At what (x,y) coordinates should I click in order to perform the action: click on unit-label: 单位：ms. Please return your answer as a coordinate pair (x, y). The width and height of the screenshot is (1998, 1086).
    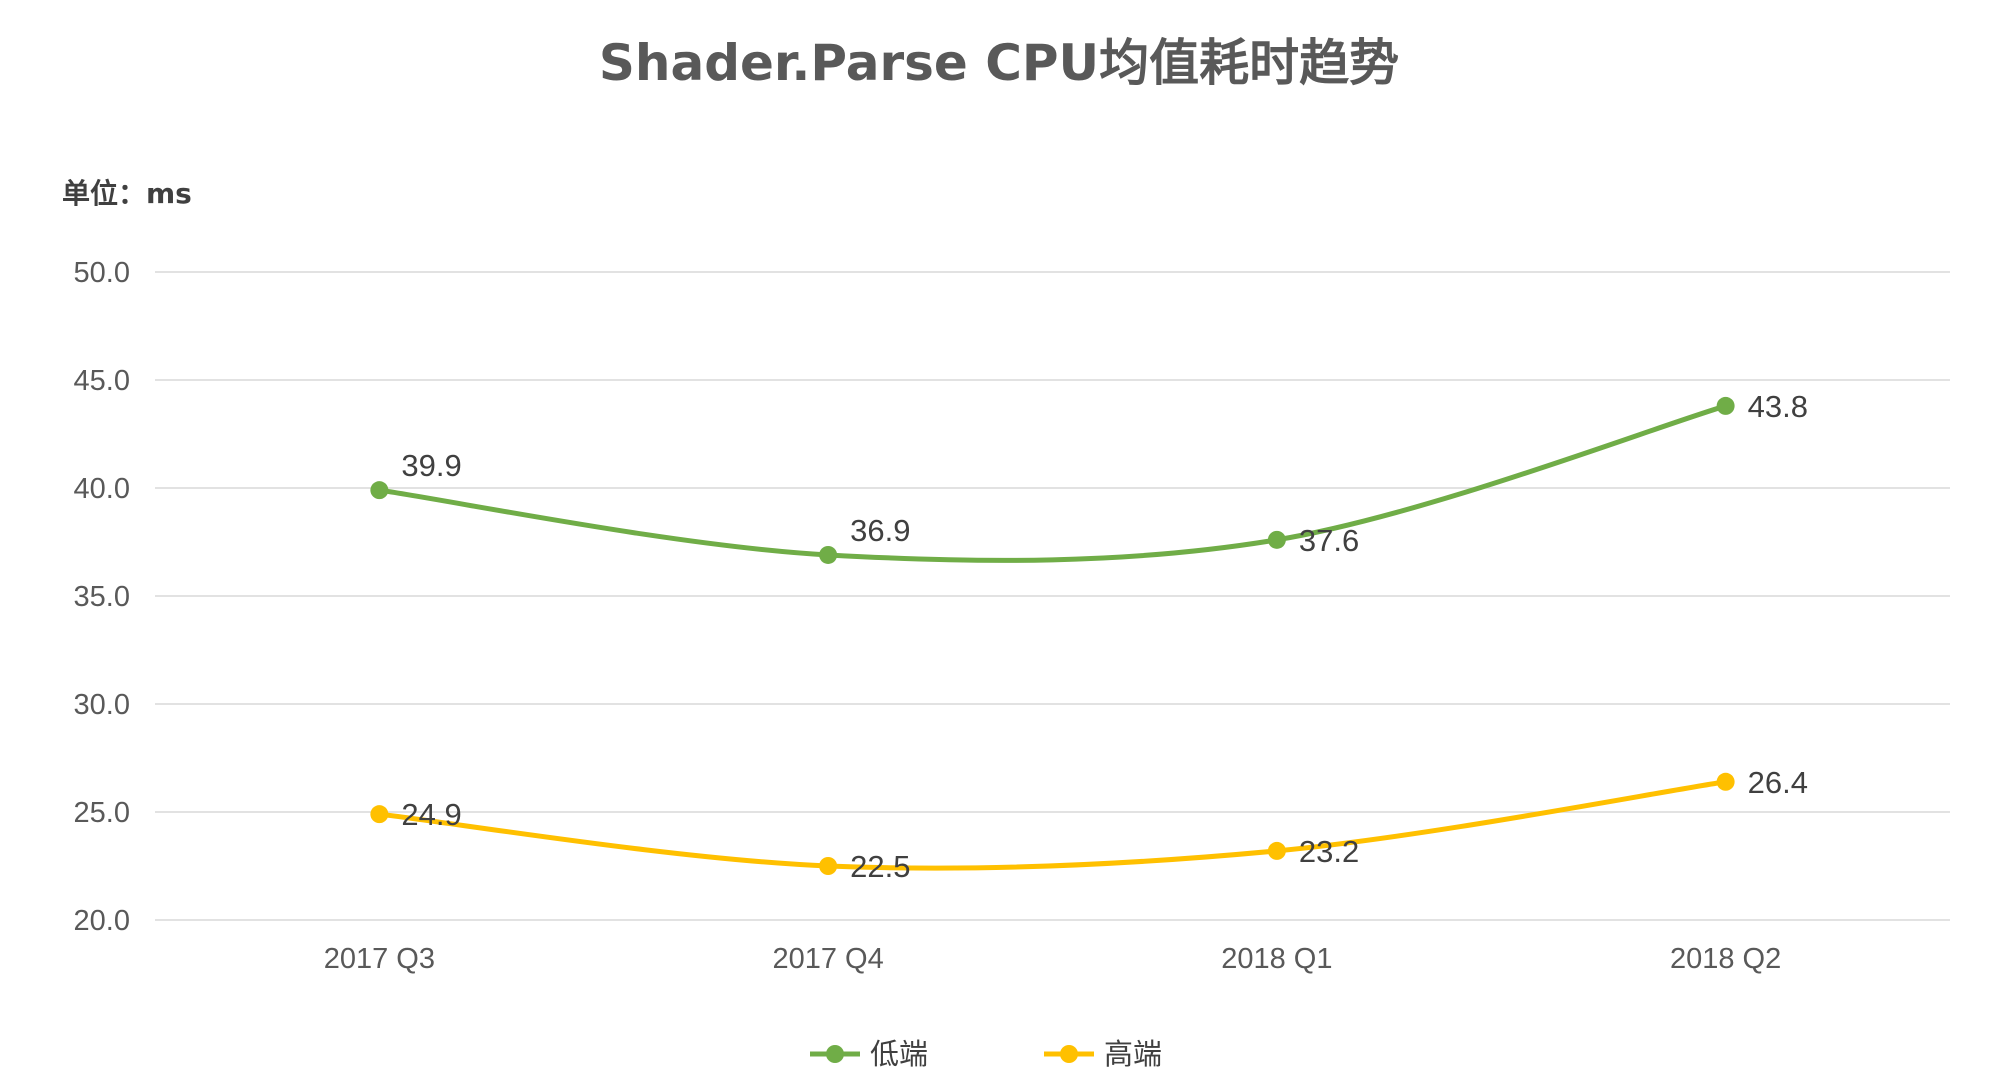
    Looking at the image, I should click on (127, 193).